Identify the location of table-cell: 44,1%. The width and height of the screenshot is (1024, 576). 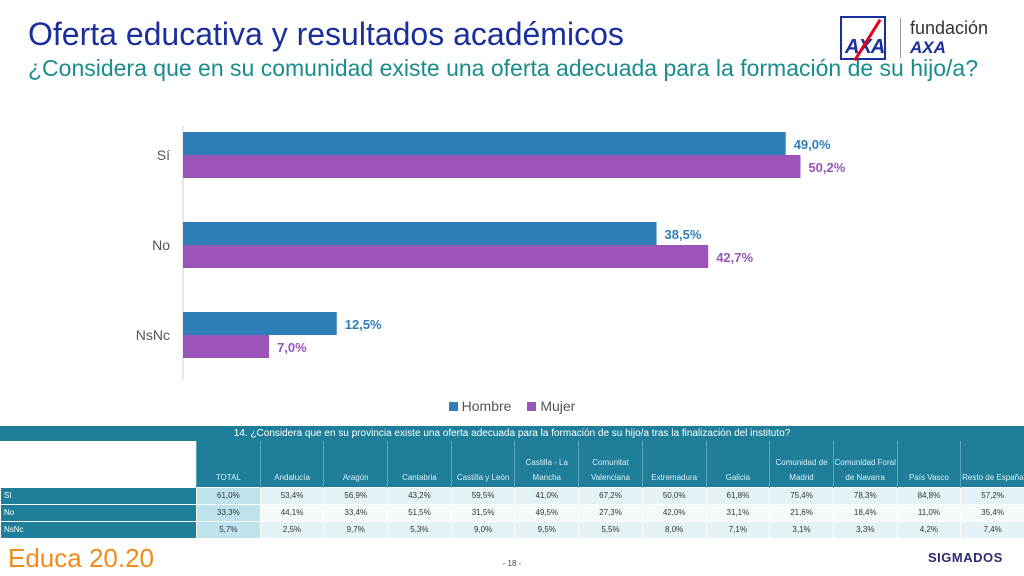
(292, 512).